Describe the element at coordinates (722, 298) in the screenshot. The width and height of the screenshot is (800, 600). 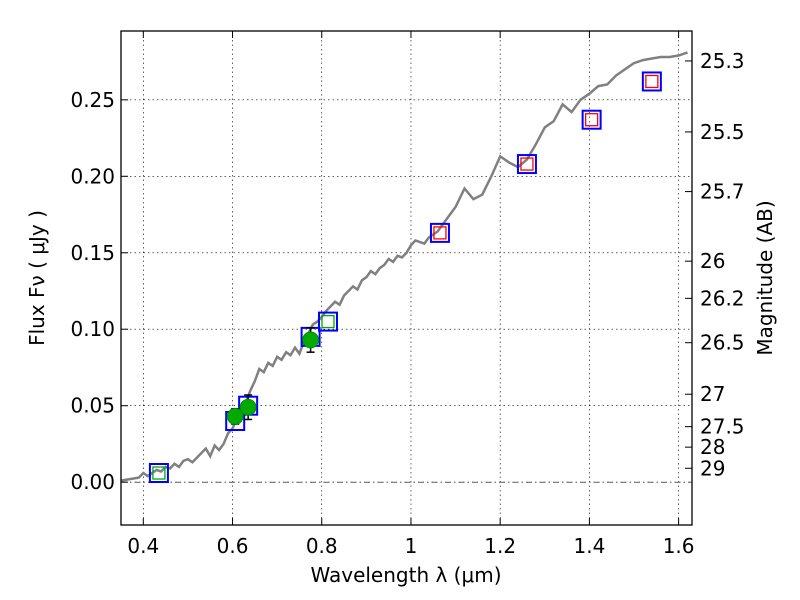
I see `mag-tick-label: 26.2` at that location.